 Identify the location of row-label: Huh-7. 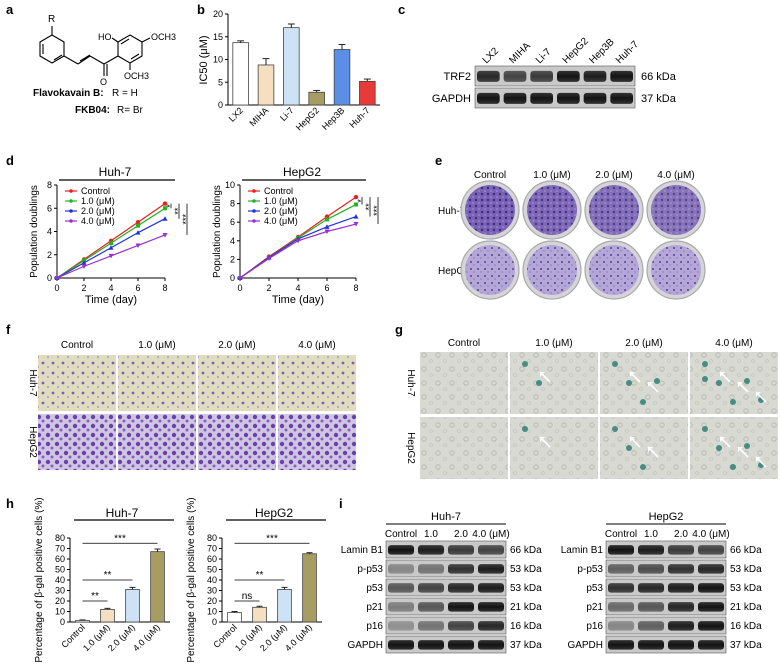
(32, 383).